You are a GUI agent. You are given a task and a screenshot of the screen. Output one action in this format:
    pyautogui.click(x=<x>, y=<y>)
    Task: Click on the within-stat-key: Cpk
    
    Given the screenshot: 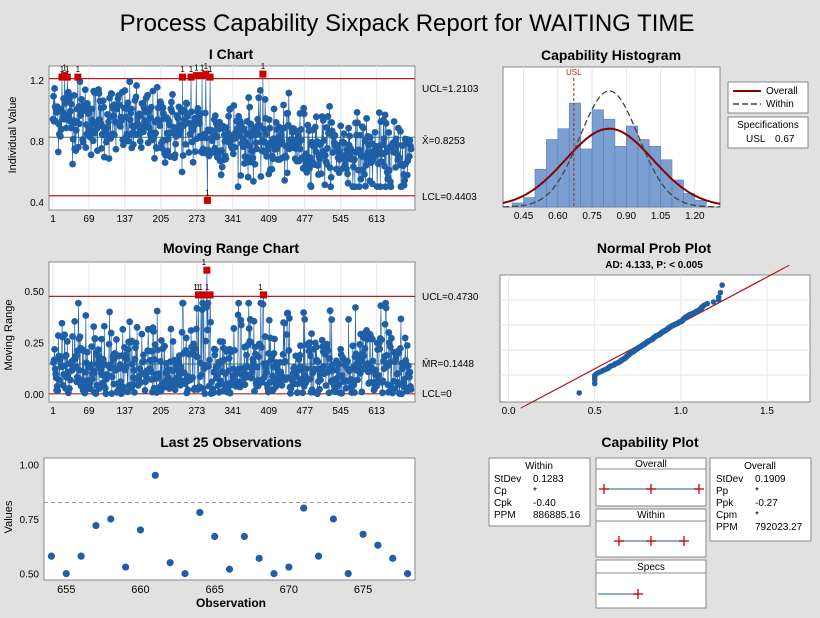 What is the action you would take?
    pyautogui.click(x=503, y=503)
    